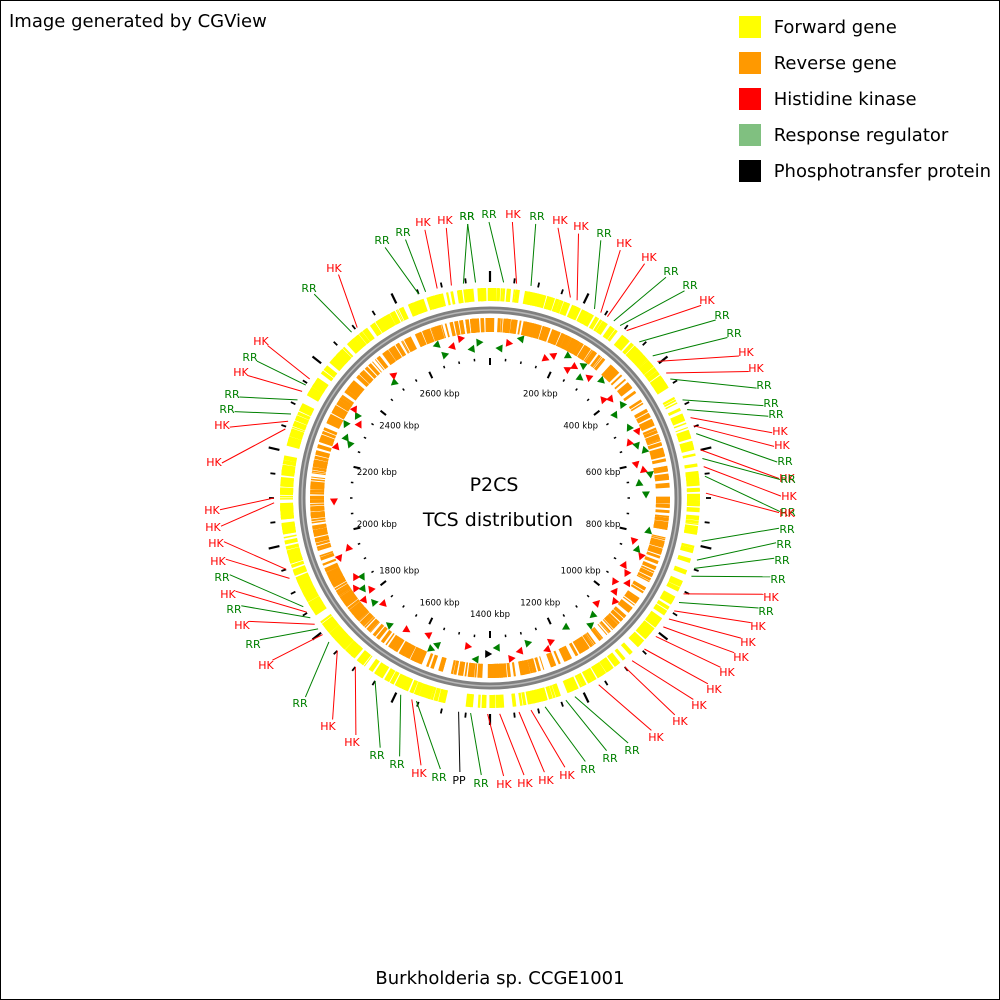 This screenshot has height=1000, width=1000. I want to click on genome-backbone, so click(490, 498).